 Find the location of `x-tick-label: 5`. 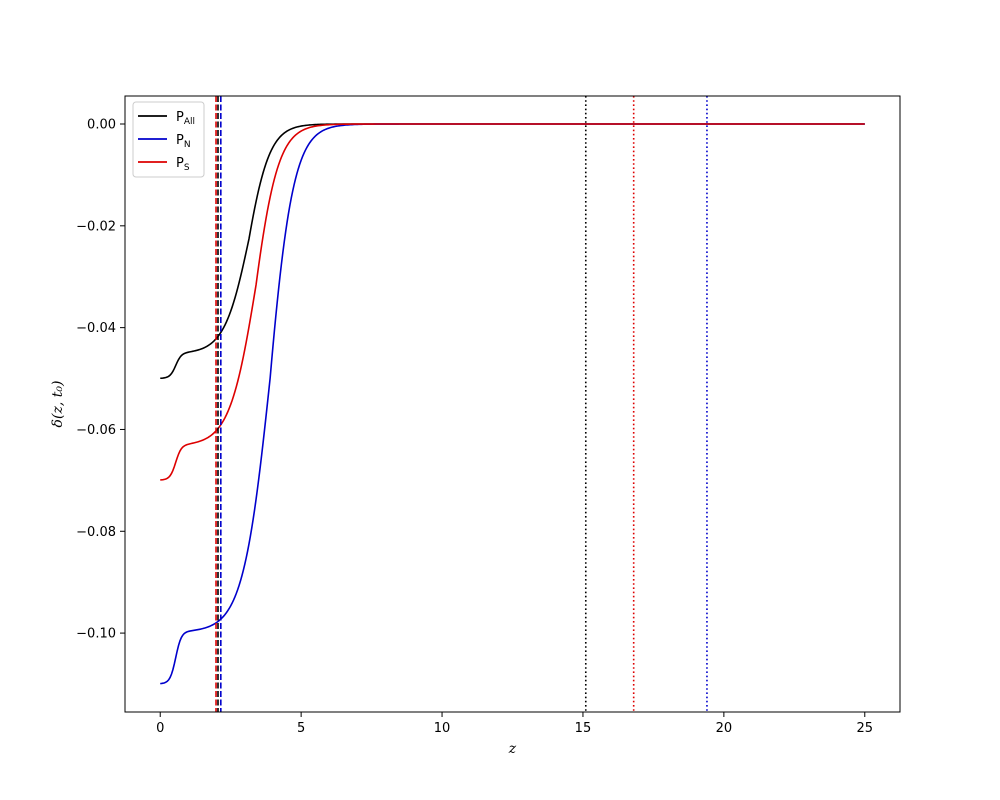

x-tick-label: 5 is located at coordinates (301, 728).